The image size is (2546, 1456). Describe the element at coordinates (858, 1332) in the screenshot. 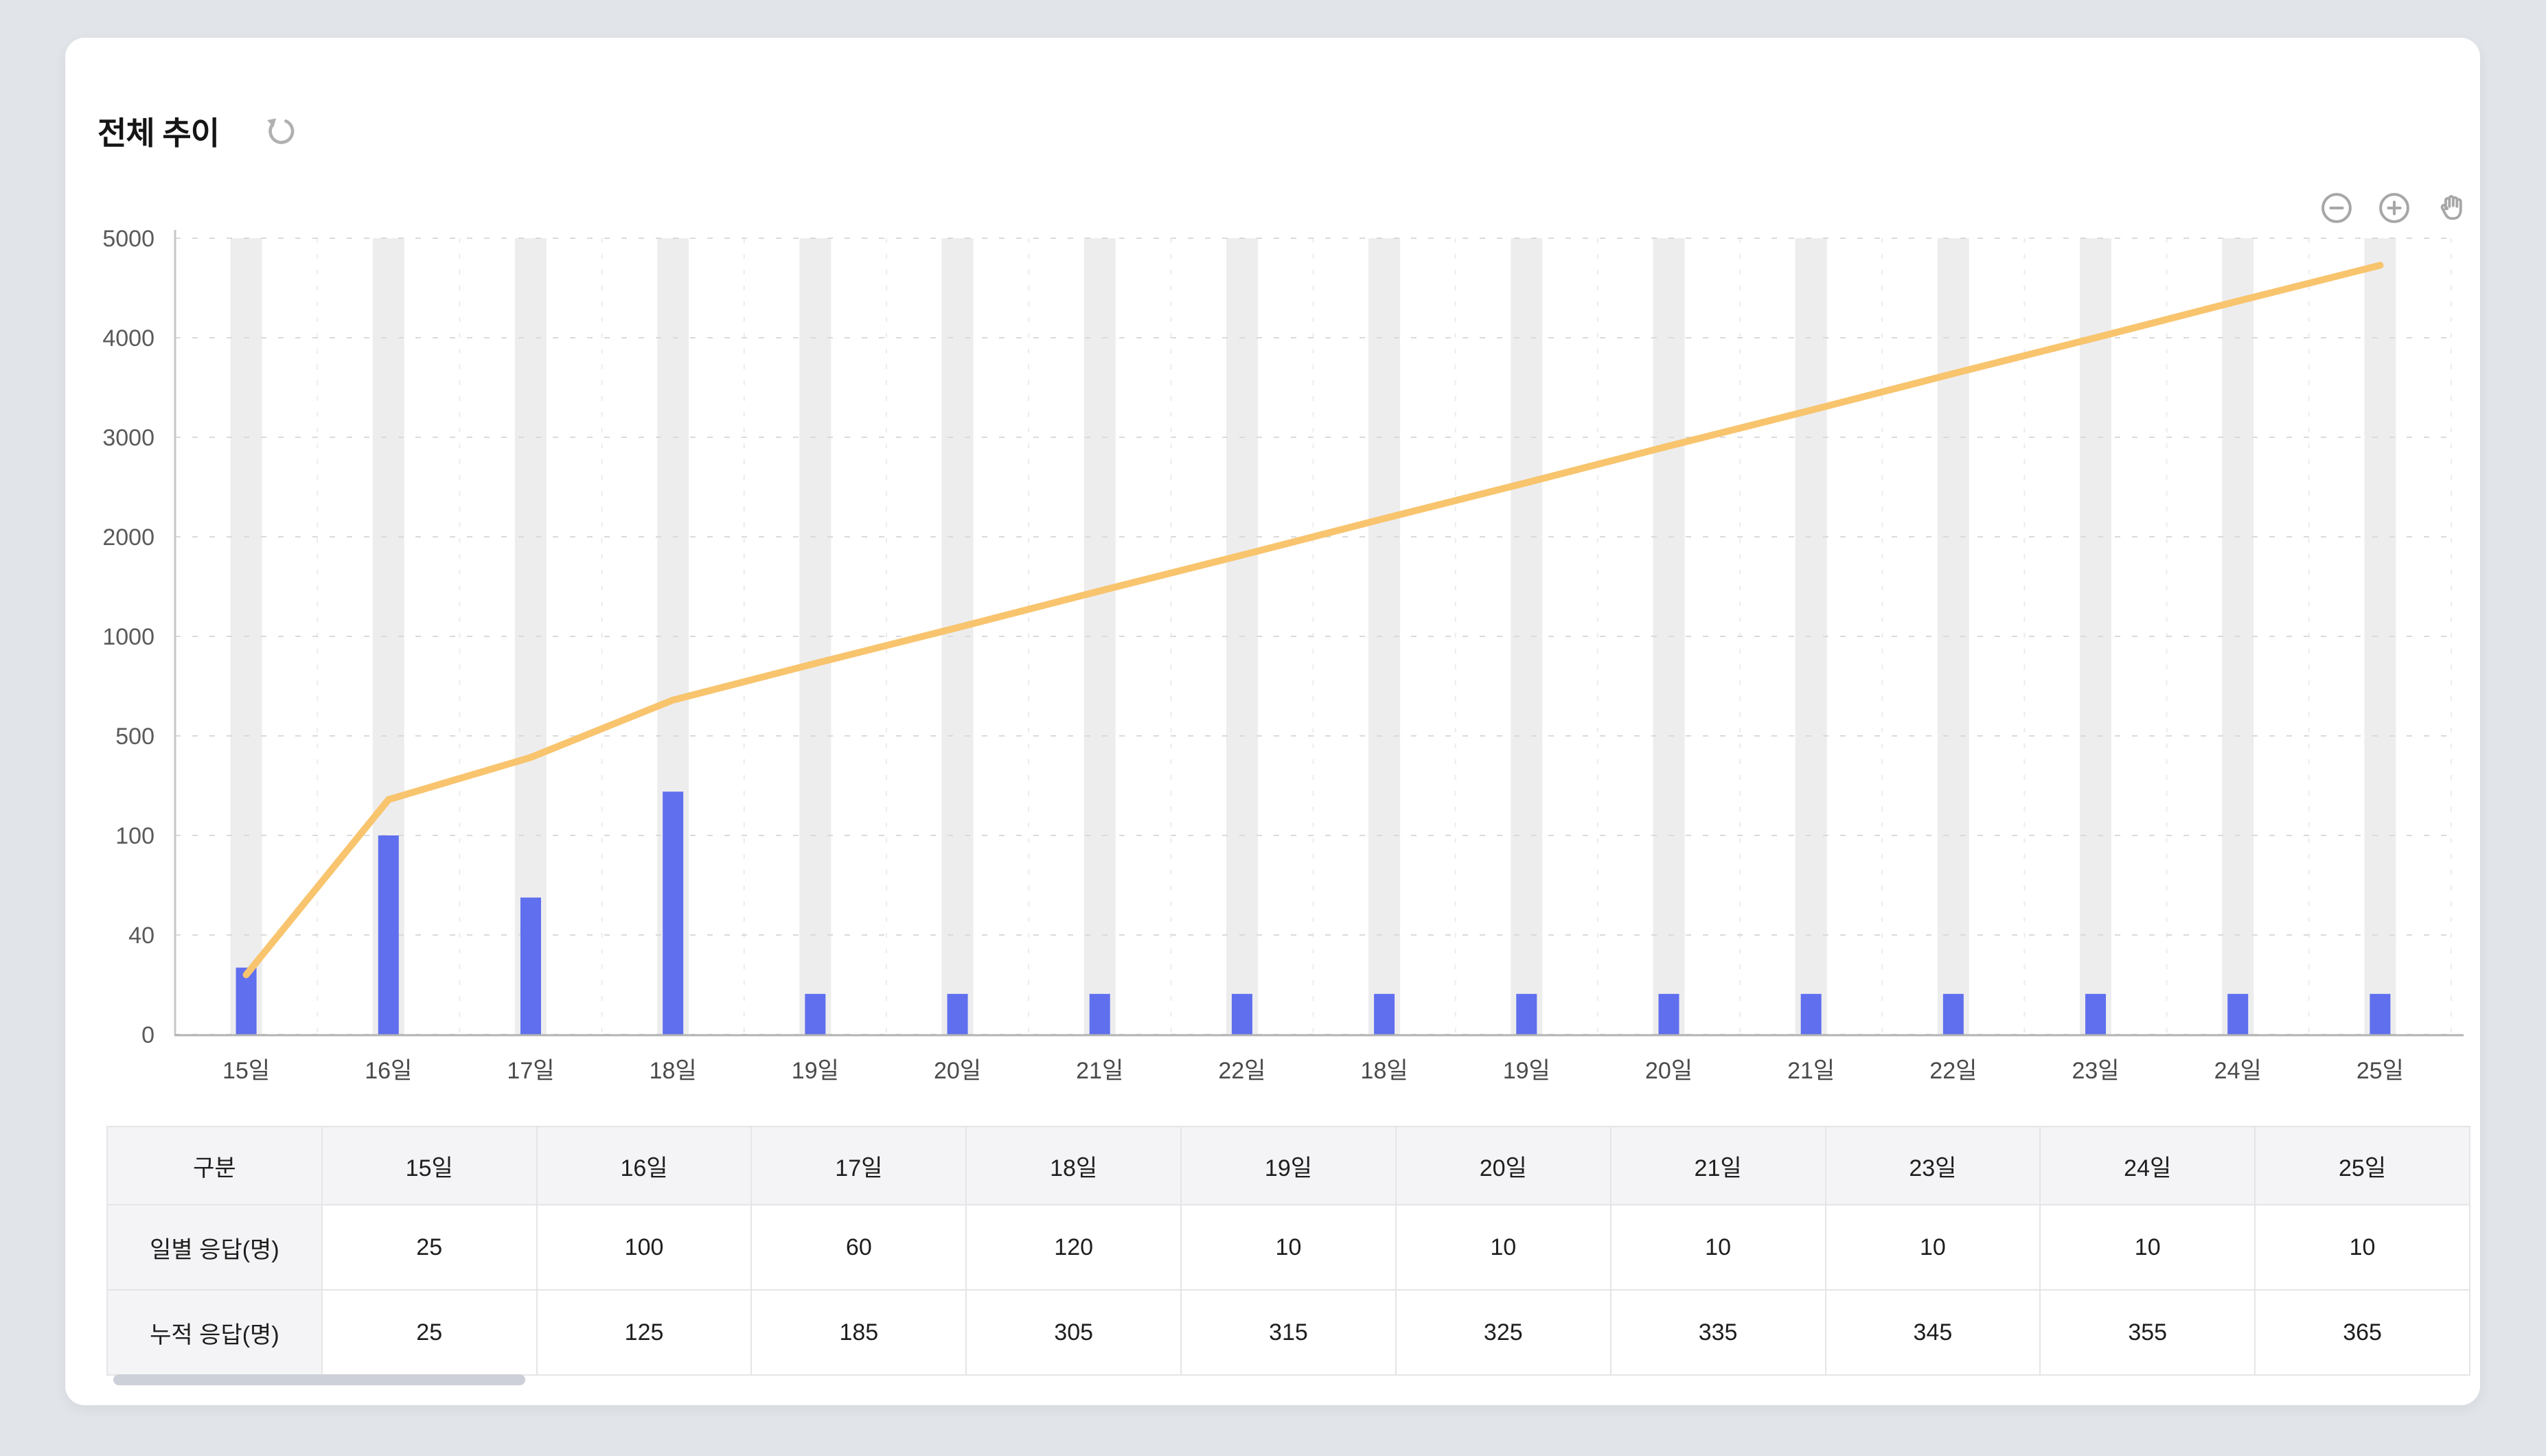

I see `table-value-cell: 185` at that location.